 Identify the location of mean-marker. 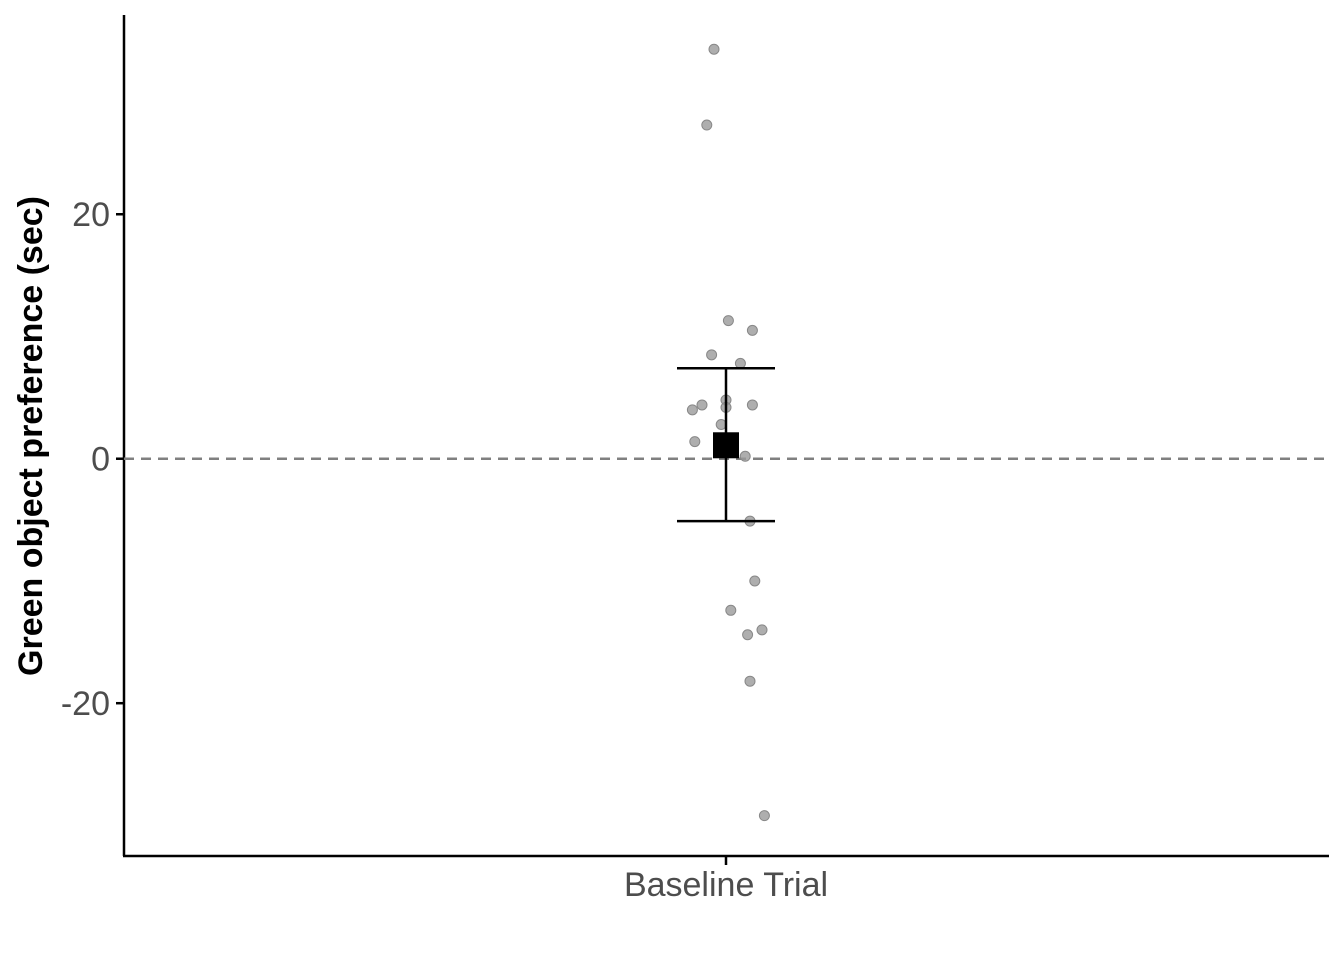
(726, 445).